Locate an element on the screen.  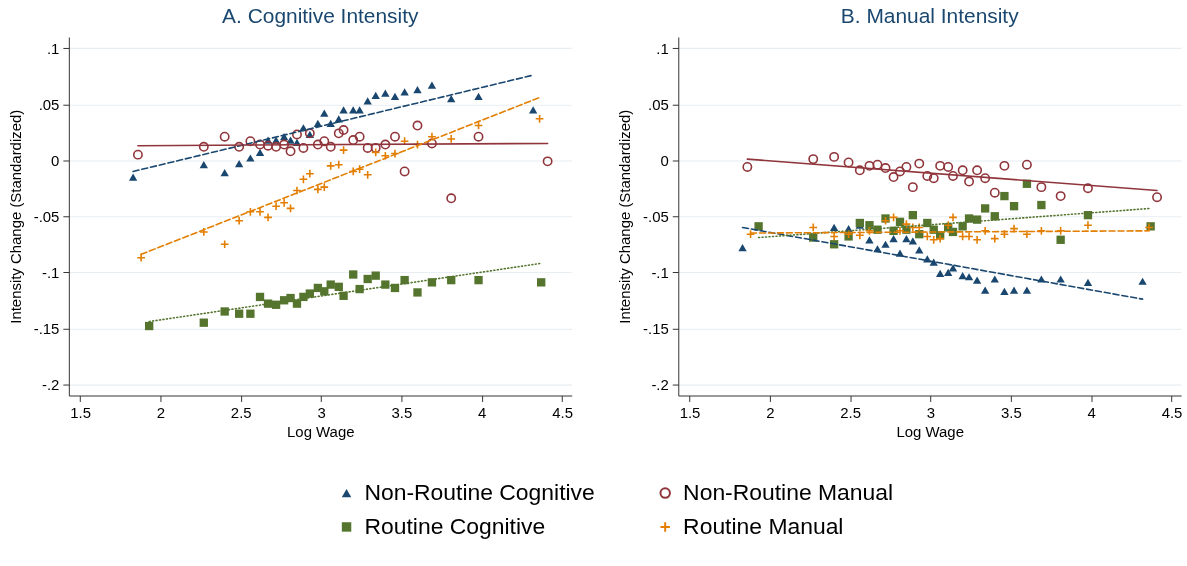
x-tick-label: 4 is located at coordinates (1091, 412).